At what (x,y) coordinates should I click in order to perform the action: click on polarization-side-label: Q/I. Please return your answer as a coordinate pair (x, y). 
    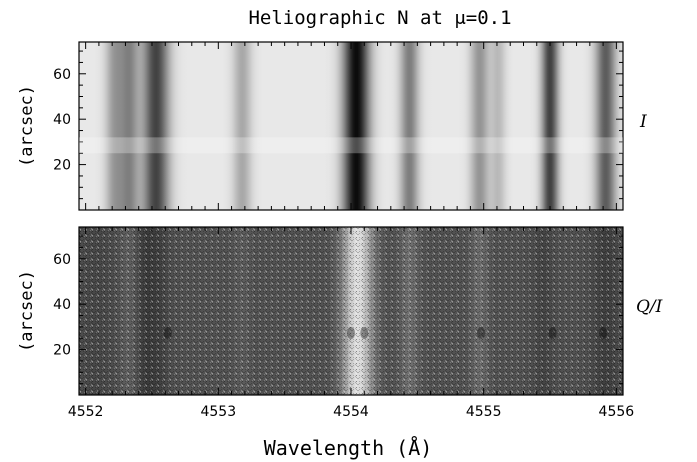
    Looking at the image, I should click on (649, 307).